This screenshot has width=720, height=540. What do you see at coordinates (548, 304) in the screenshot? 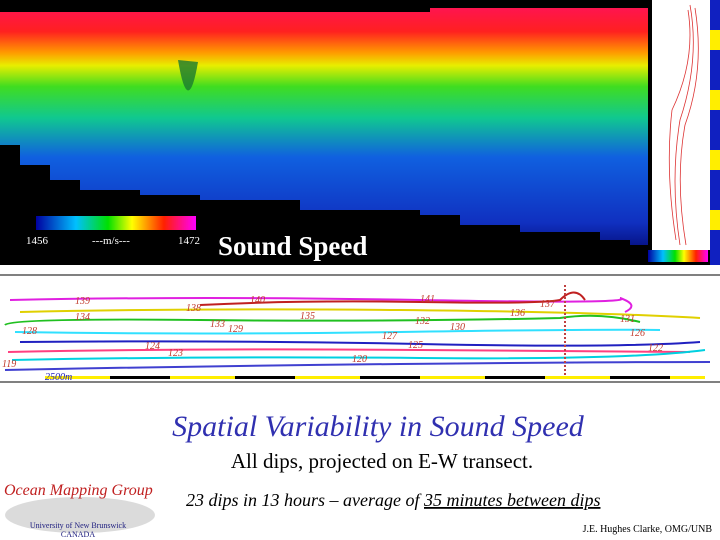
I see `track-label: 137` at bounding box center [548, 304].